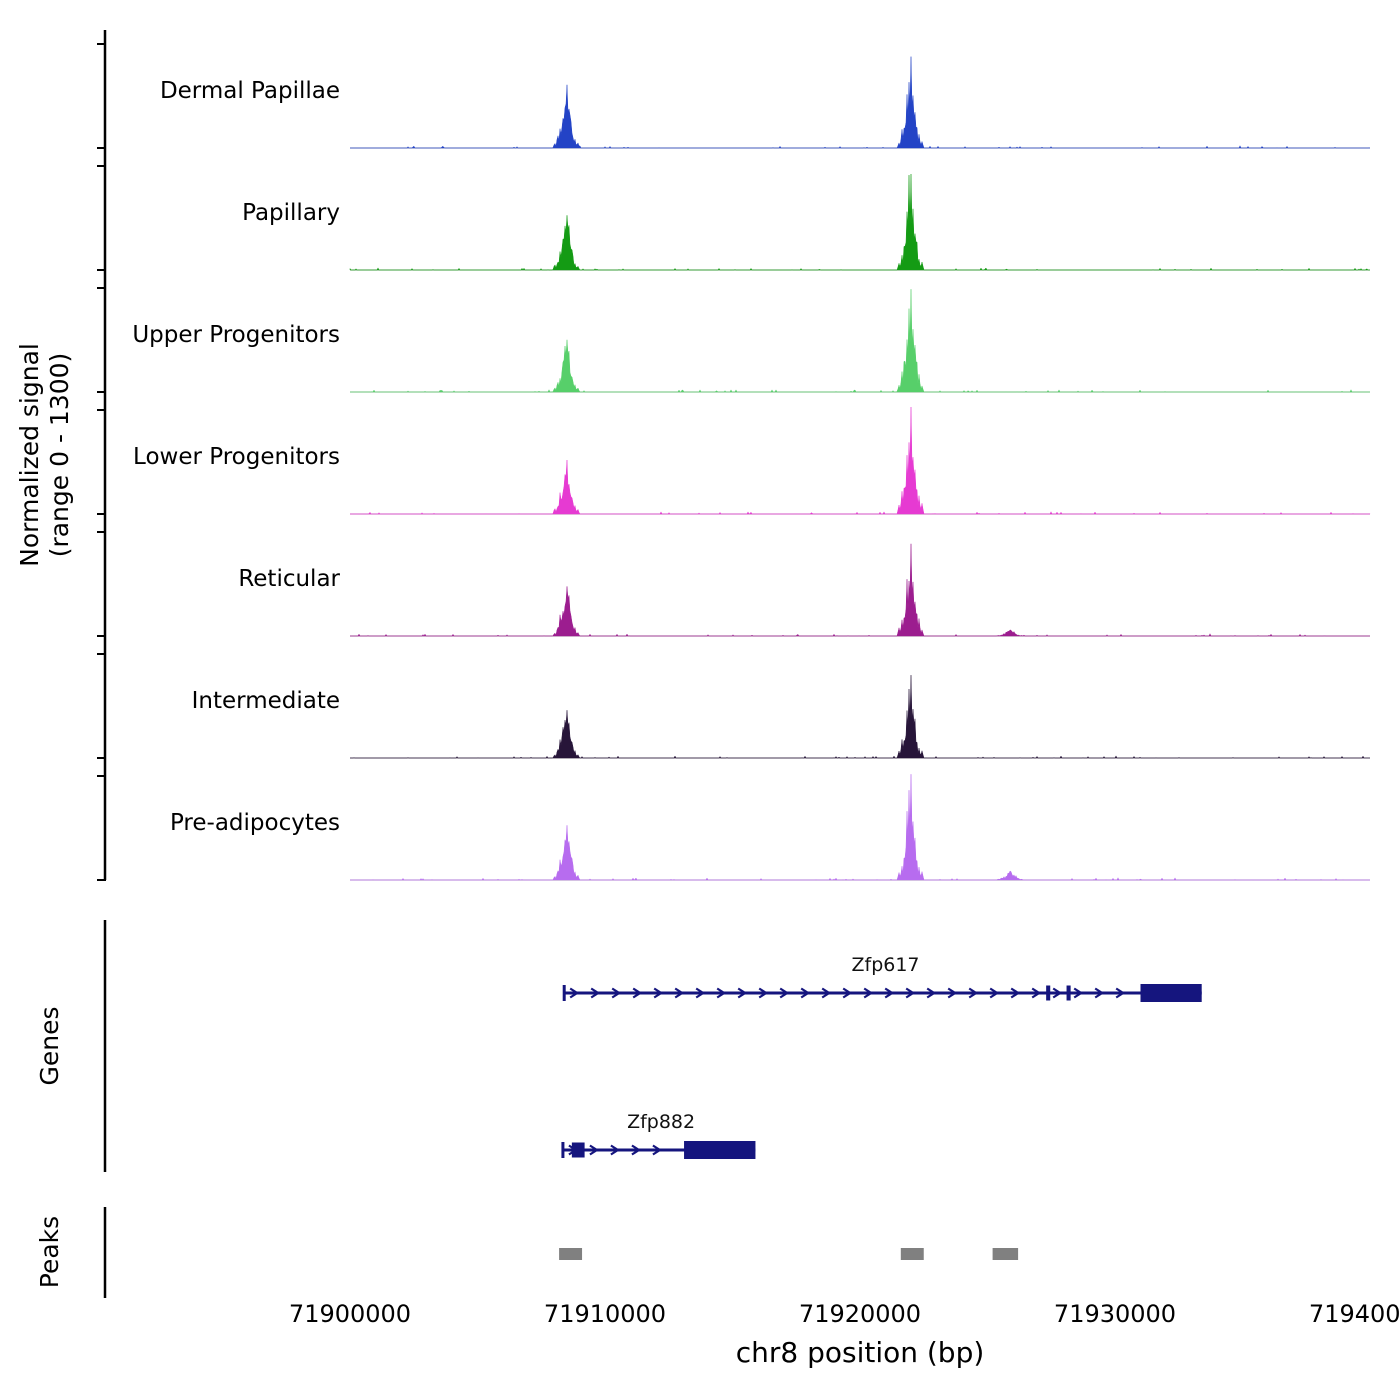  Describe the element at coordinates (1115, 1314) in the screenshot. I see `x-tick-label: 71930000` at that location.